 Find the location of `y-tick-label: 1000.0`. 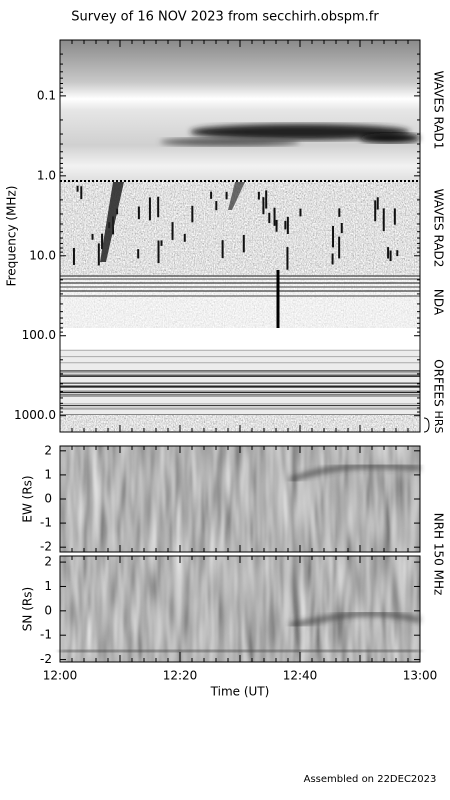

y-tick-label: 1000.0 is located at coordinates (35, 415).